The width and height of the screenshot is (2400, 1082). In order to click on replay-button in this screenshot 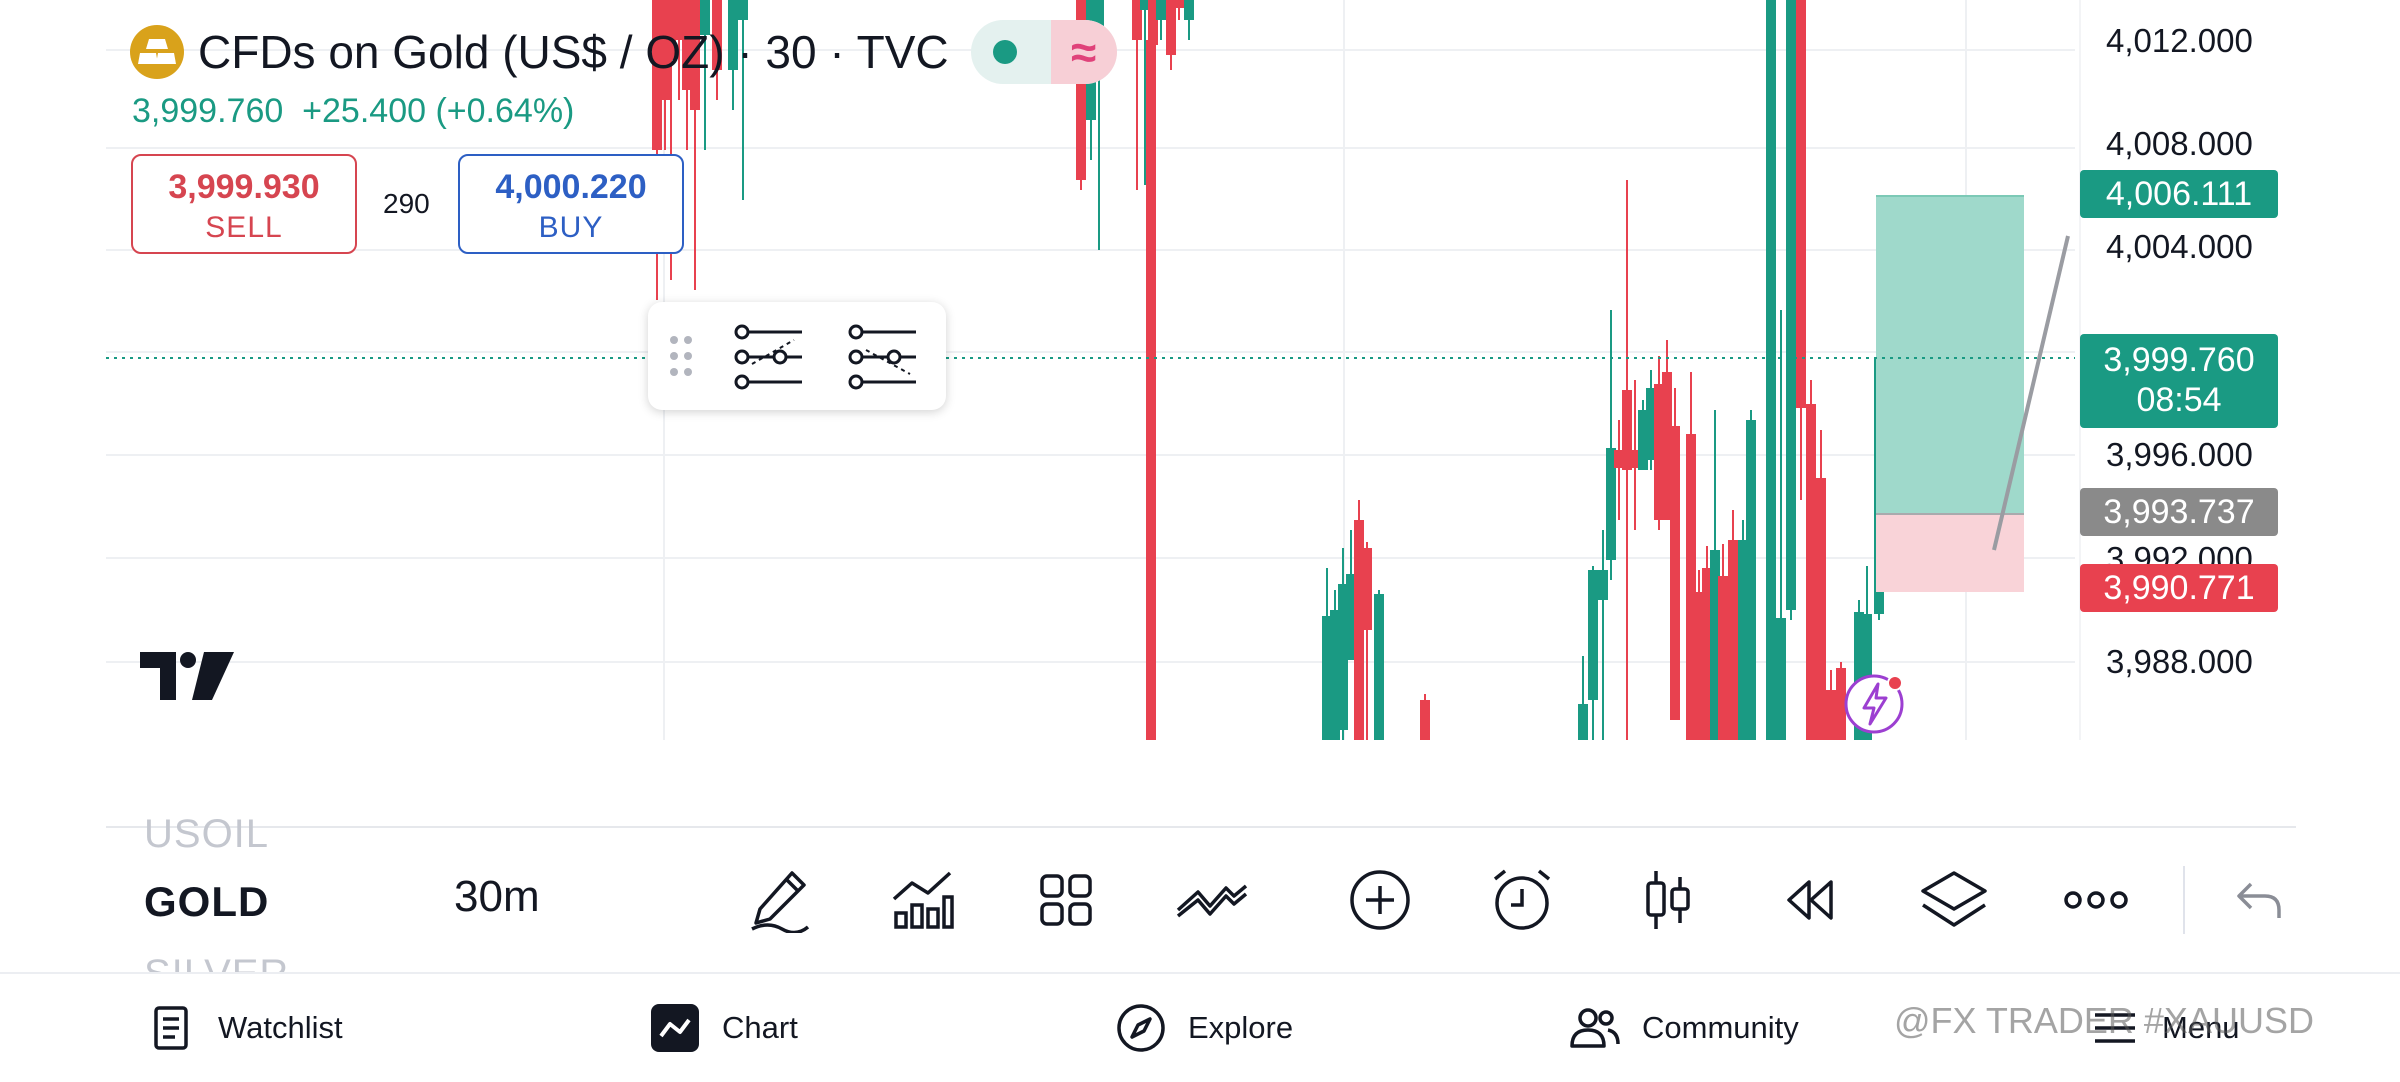, I will do `click(1810, 900)`.